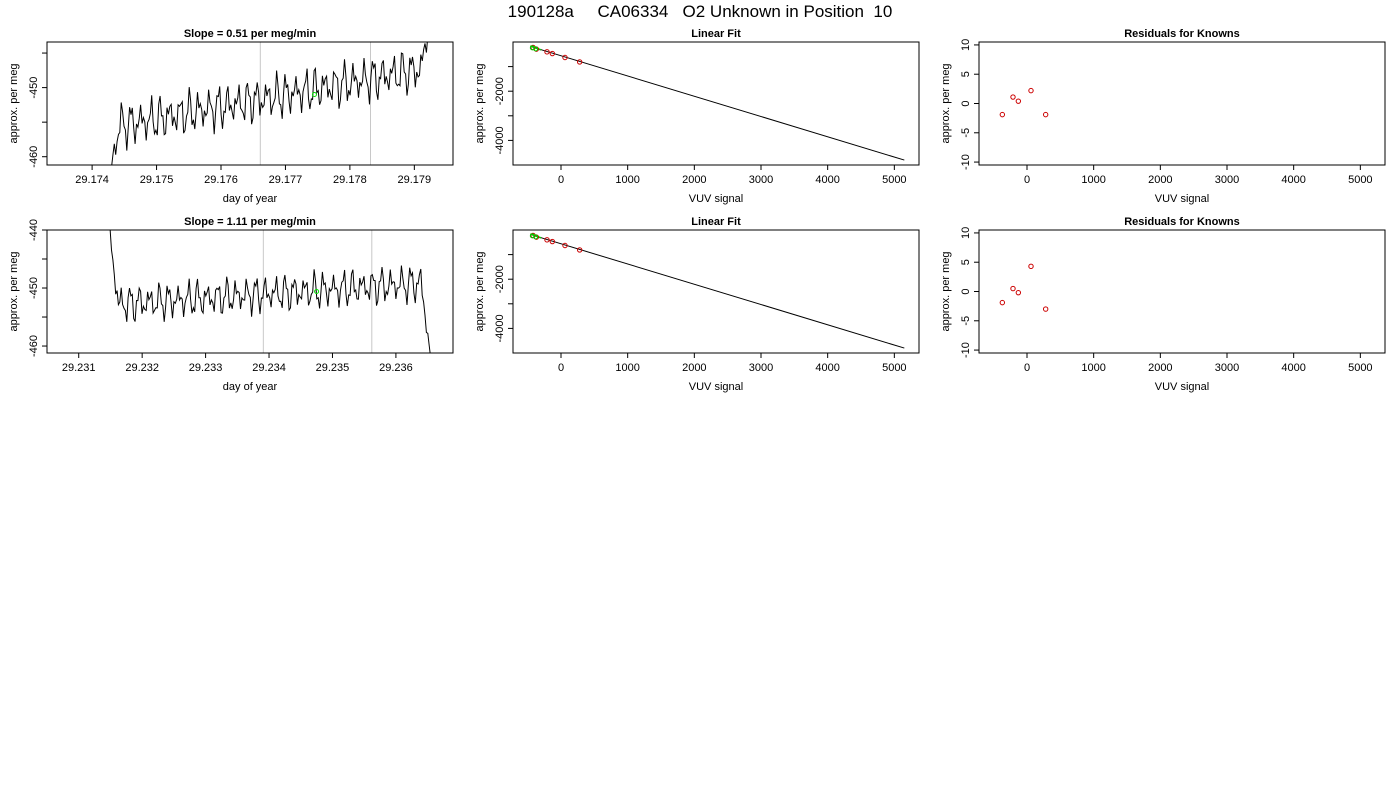 This screenshot has width=1400, height=800. What do you see at coordinates (269, 368) in the screenshot?
I see `x-tick-label: 29.234` at bounding box center [269, 368].